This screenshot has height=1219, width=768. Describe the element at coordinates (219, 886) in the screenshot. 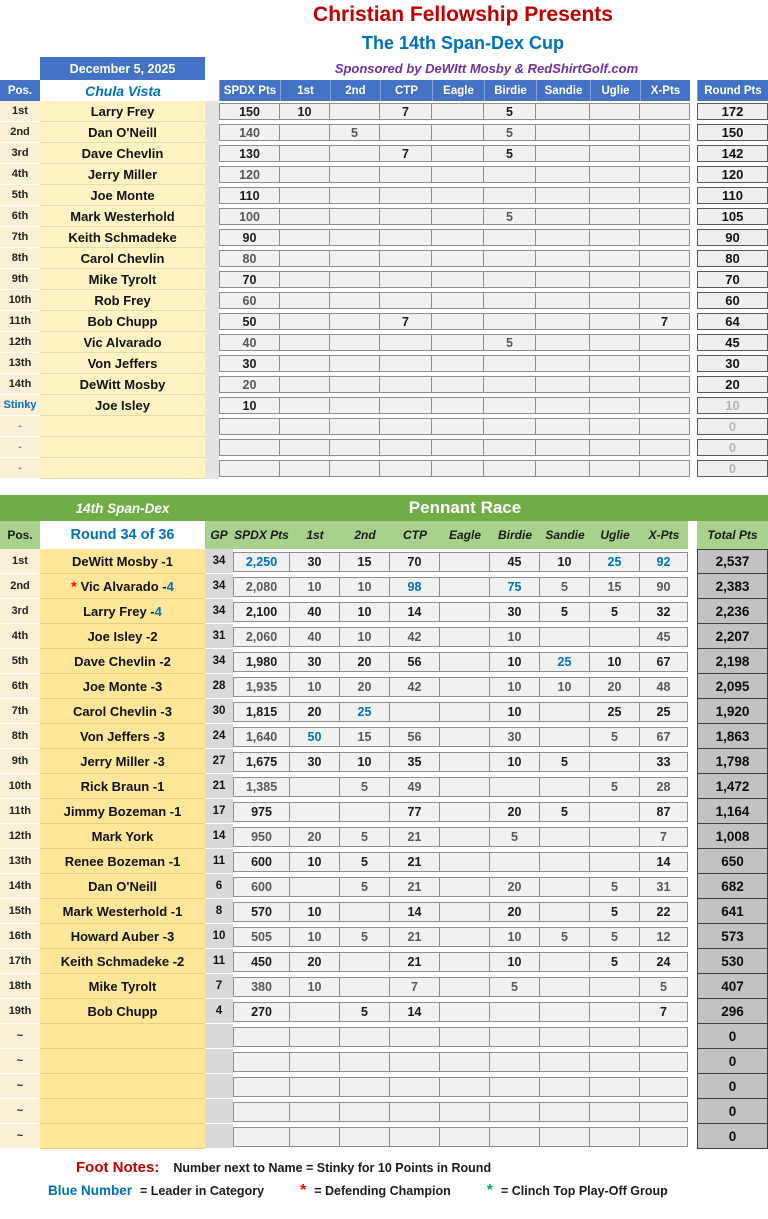

I see `cell-gp: 6` at that location.